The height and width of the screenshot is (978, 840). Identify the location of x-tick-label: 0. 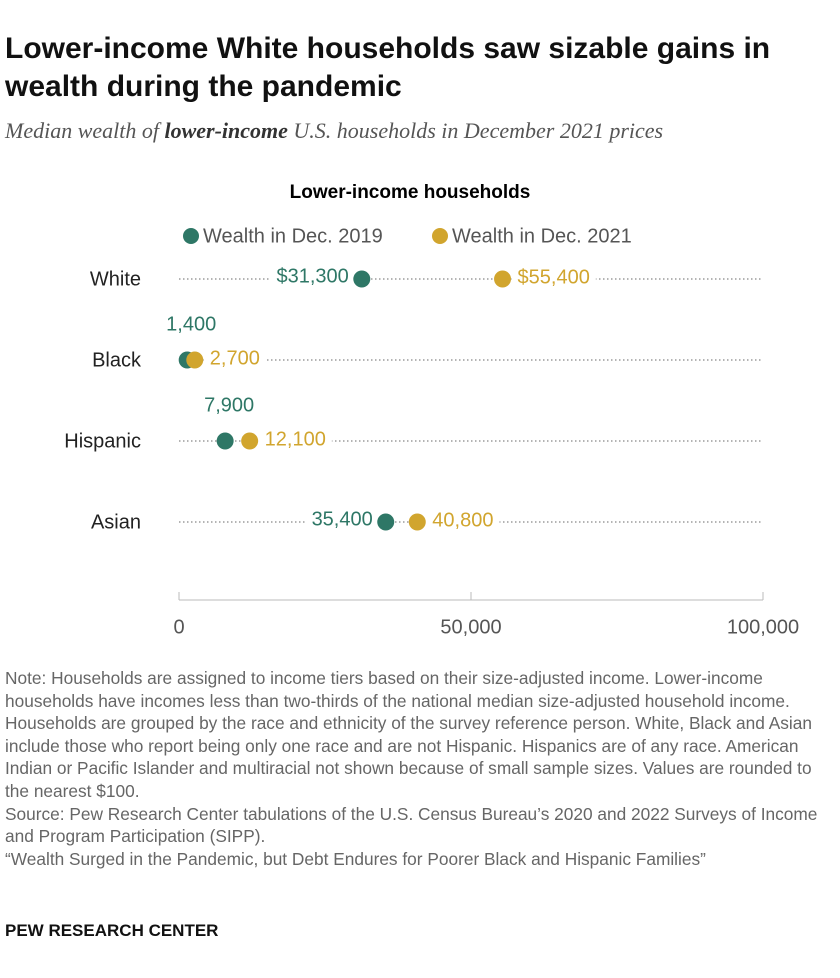
(178, 627).